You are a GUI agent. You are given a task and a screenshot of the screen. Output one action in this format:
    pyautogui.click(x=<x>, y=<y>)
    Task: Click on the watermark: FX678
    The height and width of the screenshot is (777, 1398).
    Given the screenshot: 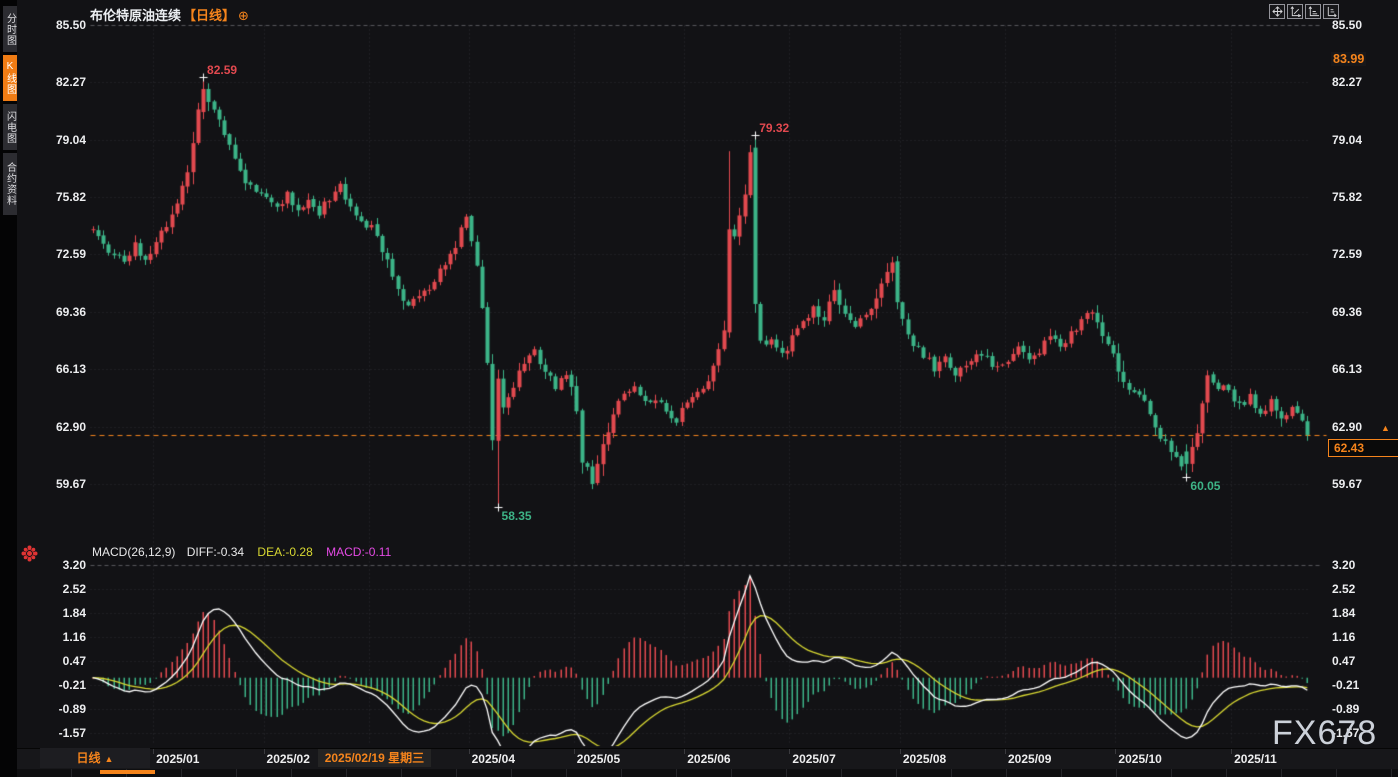 What is the action you would take?
    pyautogui.click(x=1325, y=733)
    